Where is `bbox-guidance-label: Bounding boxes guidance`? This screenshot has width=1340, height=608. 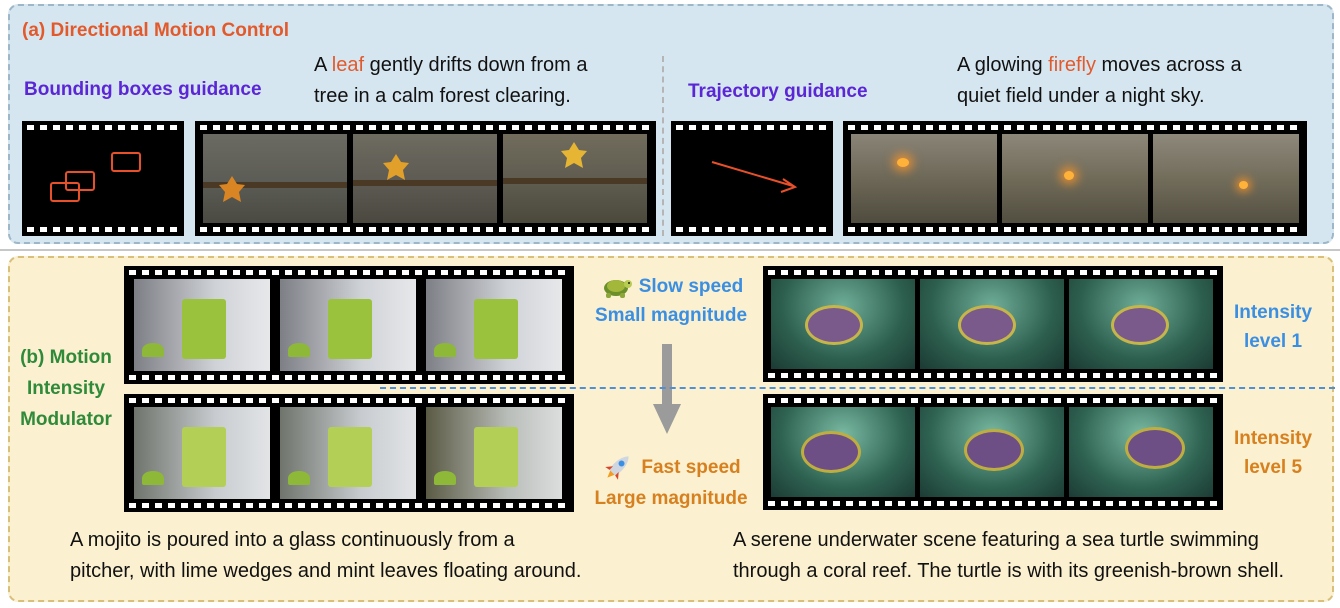
bbox-guidance-label: Bounding boxes guidance is located at coordinates (143, 89).